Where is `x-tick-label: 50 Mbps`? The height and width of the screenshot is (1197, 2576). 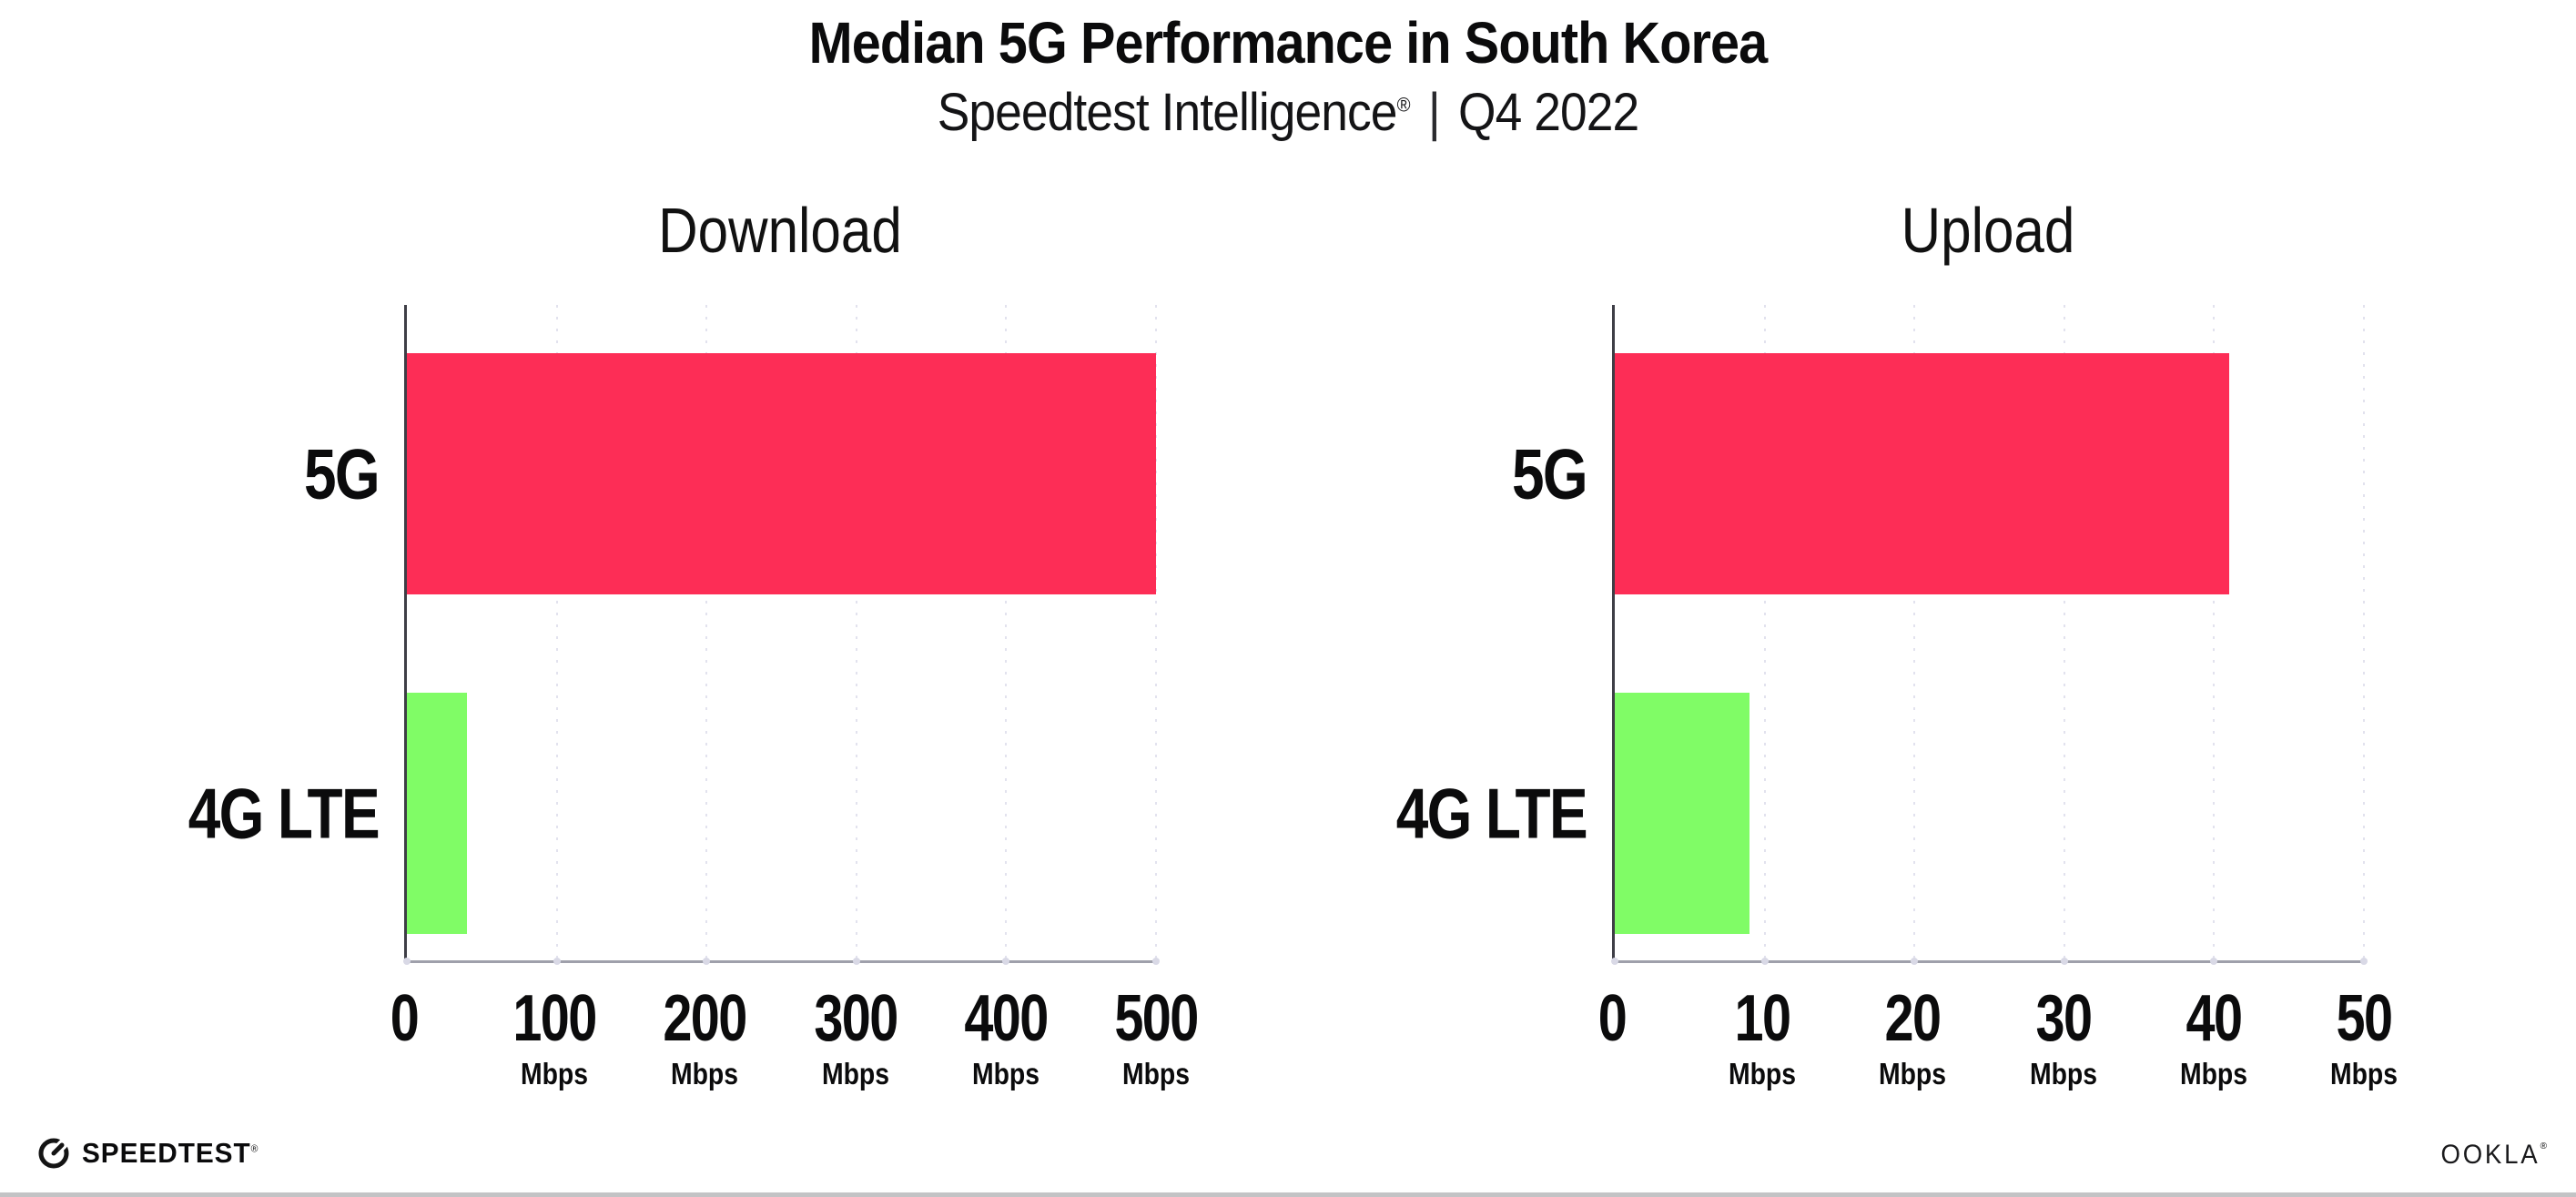 x-tick-label: 50 Mbps is located at coordinates (2364, 1037).